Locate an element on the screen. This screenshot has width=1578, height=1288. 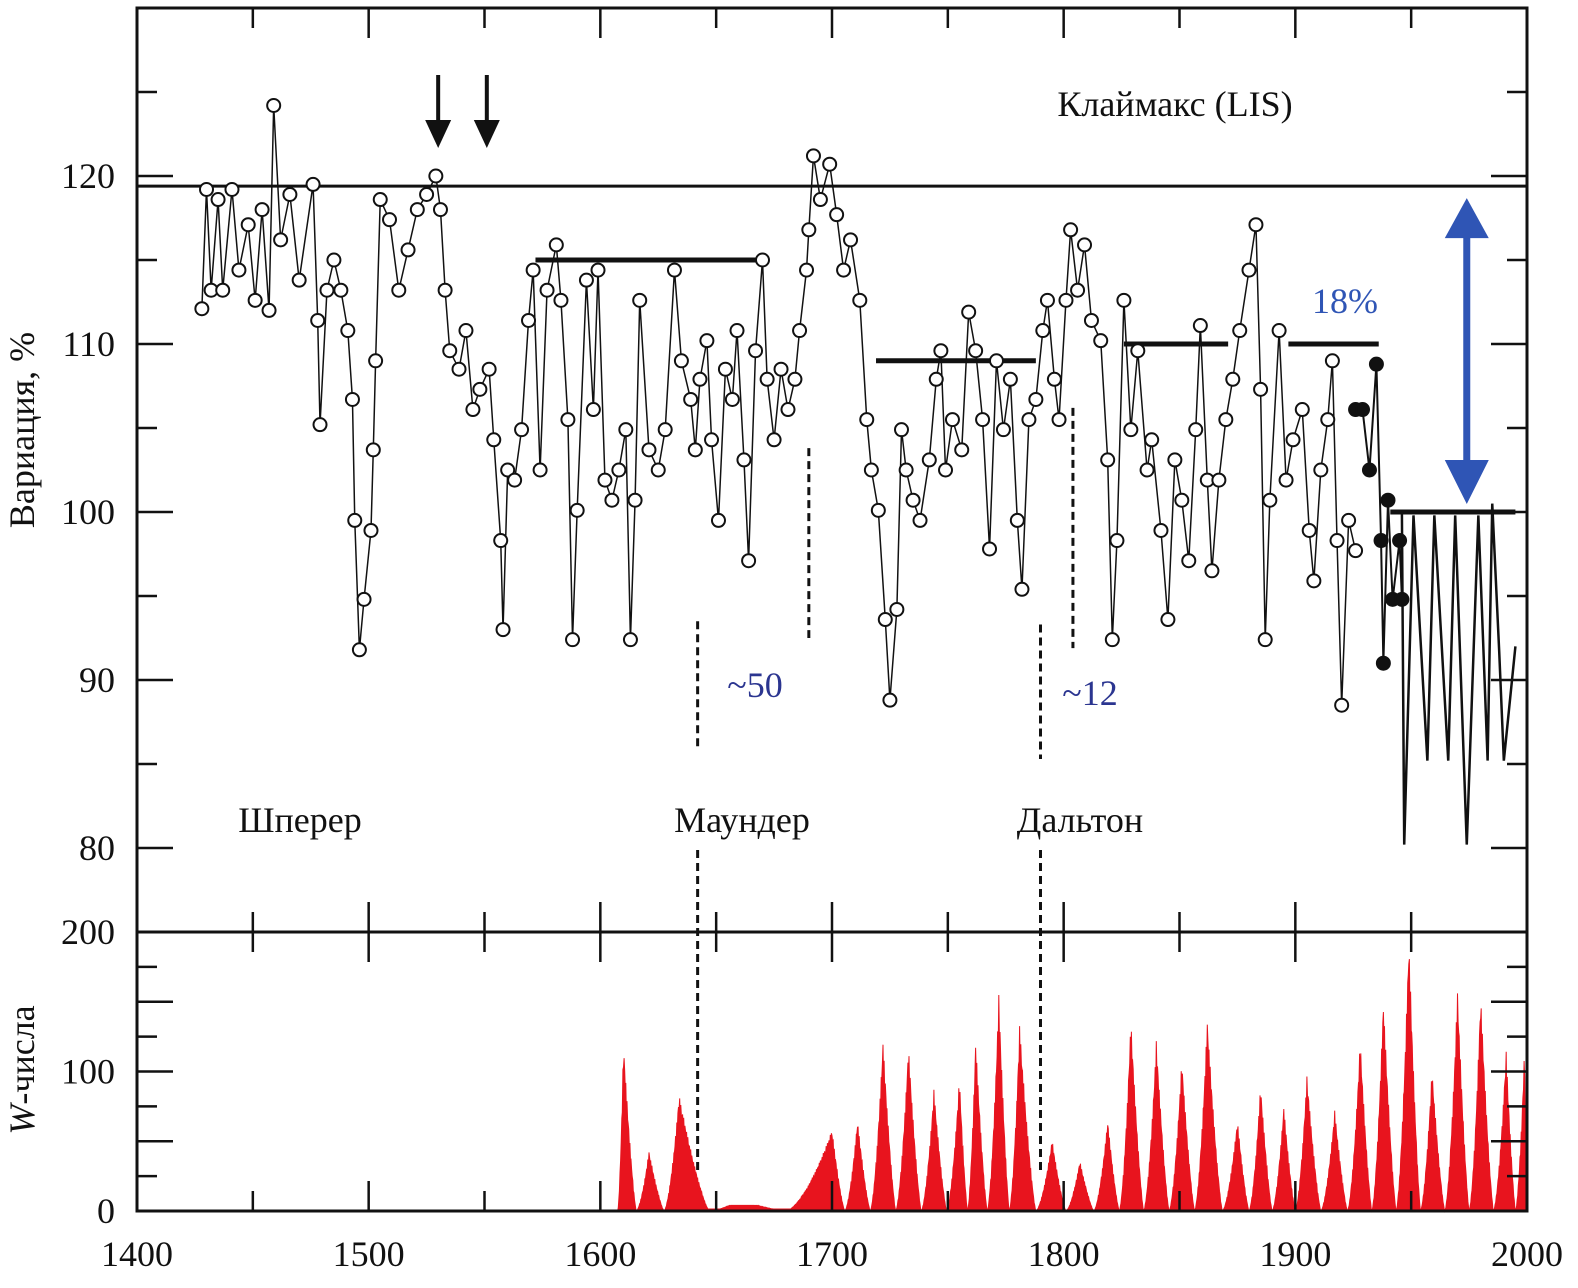
label-sporer: Шперер is located at coordinates (300, 820).